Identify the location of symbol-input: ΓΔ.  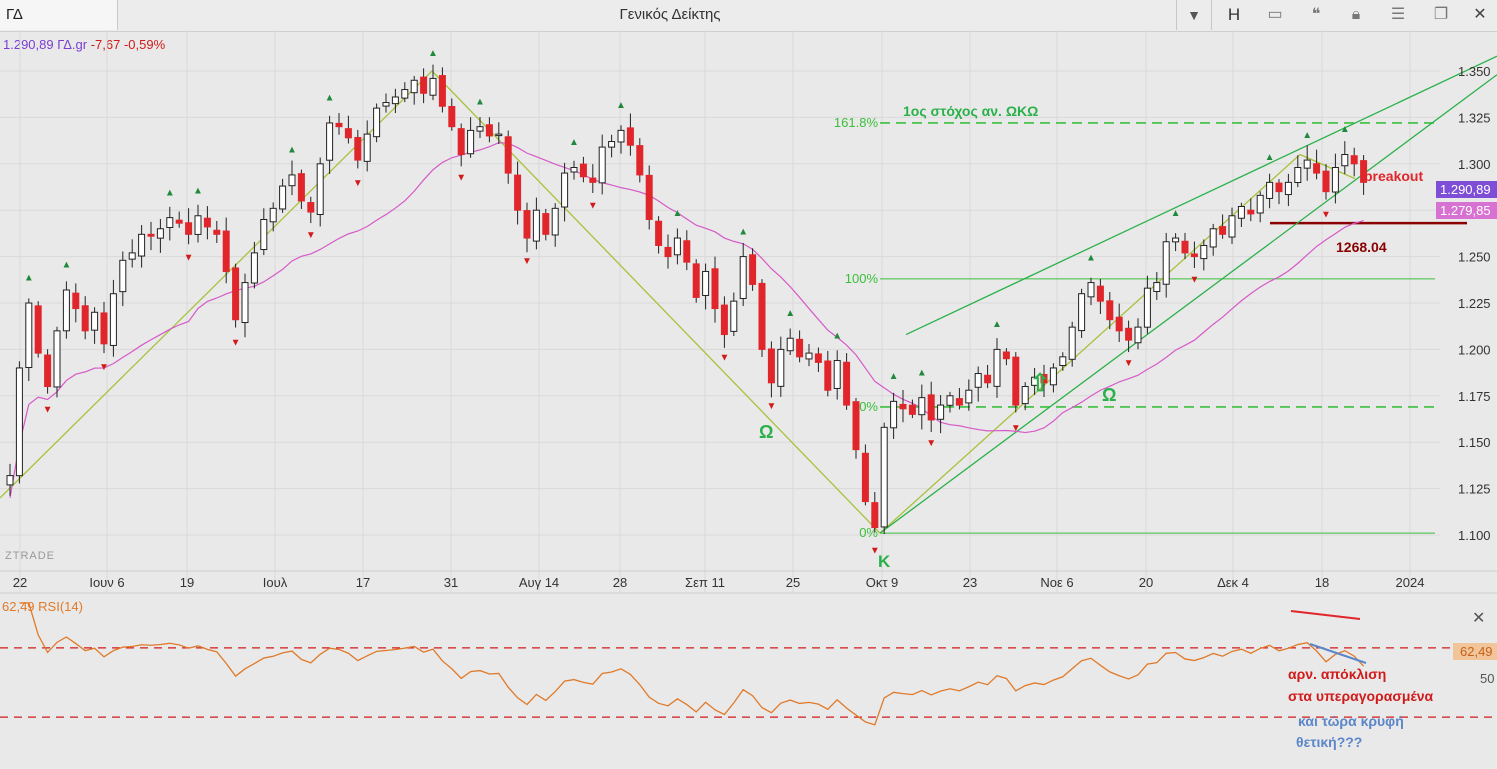
(59, 15).